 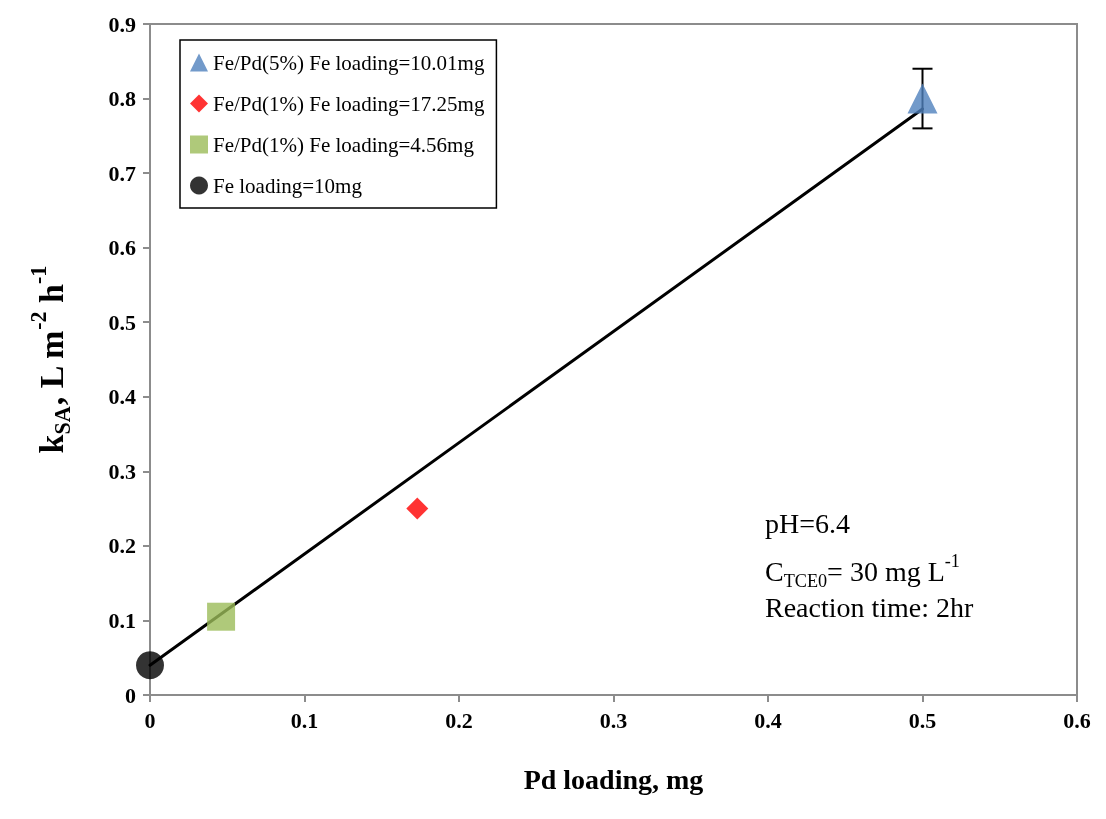 What do you see at coordinates (808, 524) in the screenshot?
I see `annotation: pH=6.4` at bounding box center [808, 524].